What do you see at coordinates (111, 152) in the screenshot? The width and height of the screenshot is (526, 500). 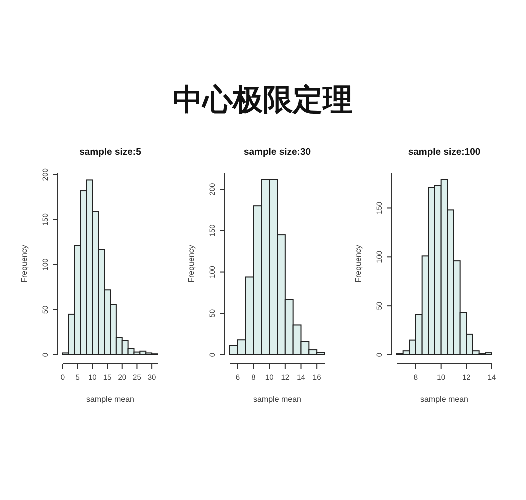 I see `chart-title: sample size:5` at bounding box center [111, 152].